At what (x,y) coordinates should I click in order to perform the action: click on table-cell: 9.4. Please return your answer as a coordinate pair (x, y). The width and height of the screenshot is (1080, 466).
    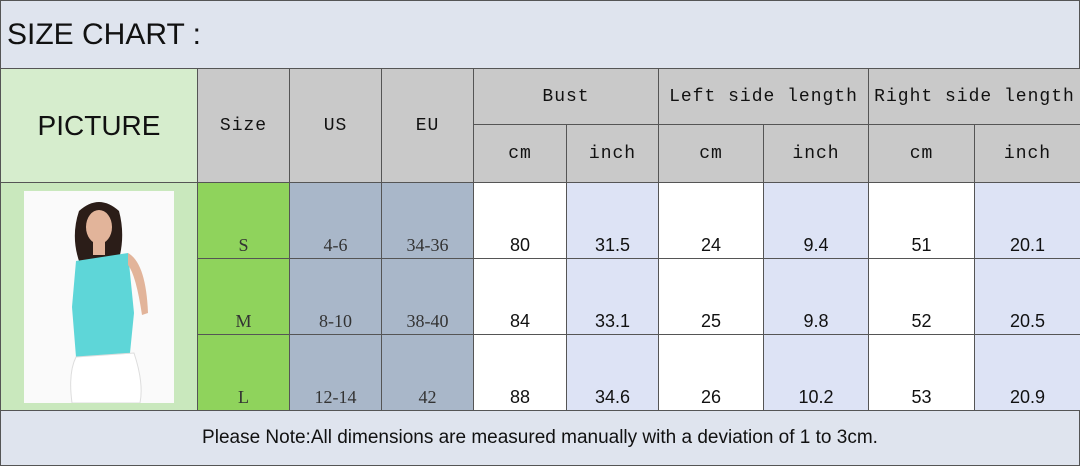
    Looking at the image, I should click on (816, 220).